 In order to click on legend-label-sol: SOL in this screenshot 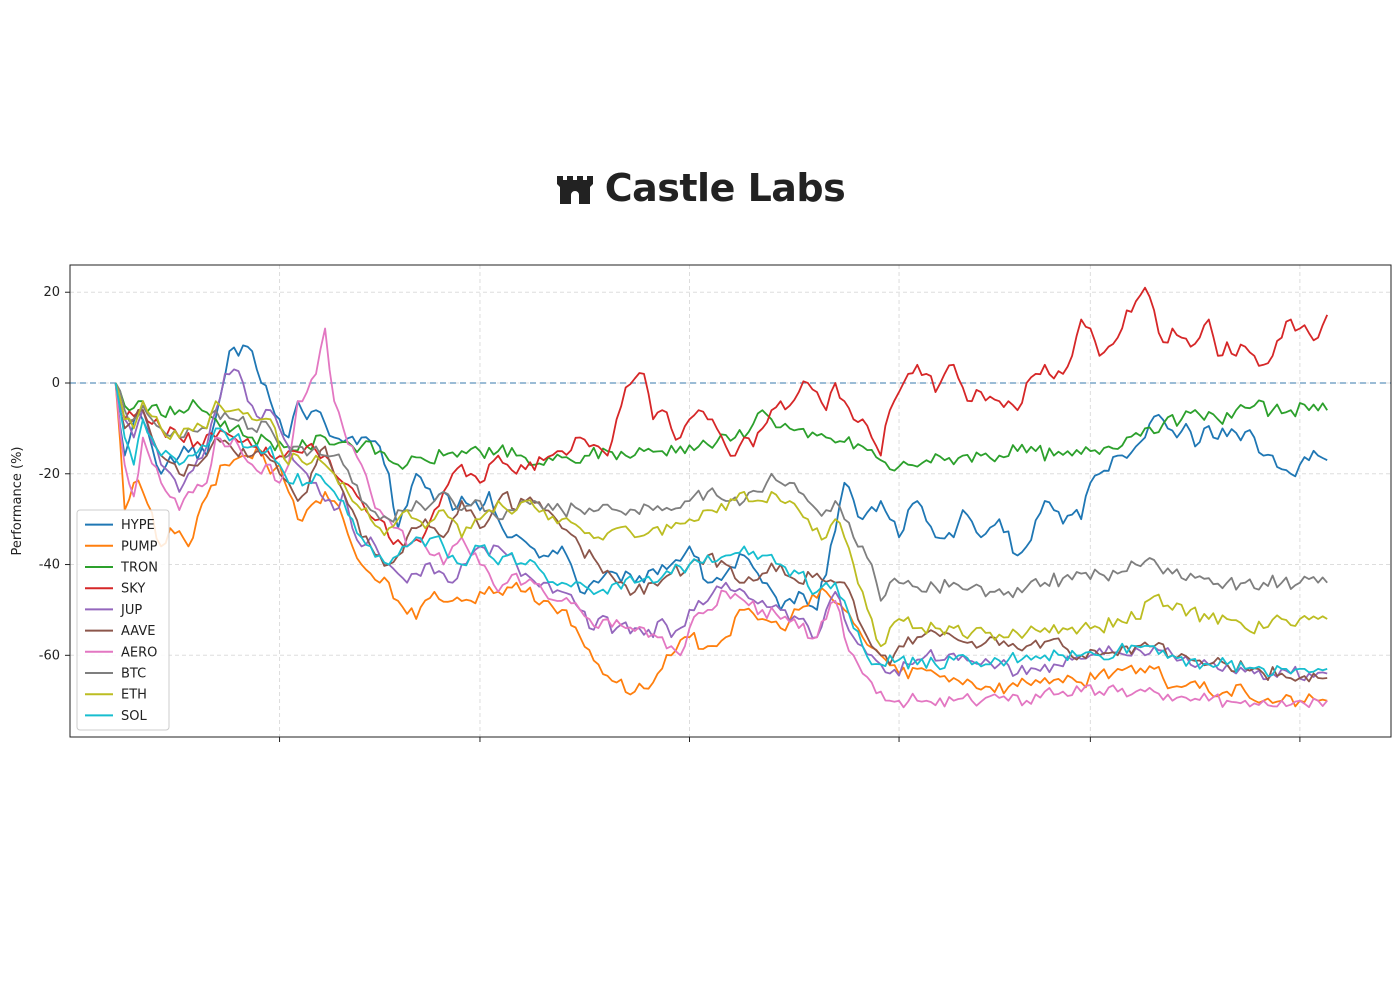, I will do `click(134, 716)`.